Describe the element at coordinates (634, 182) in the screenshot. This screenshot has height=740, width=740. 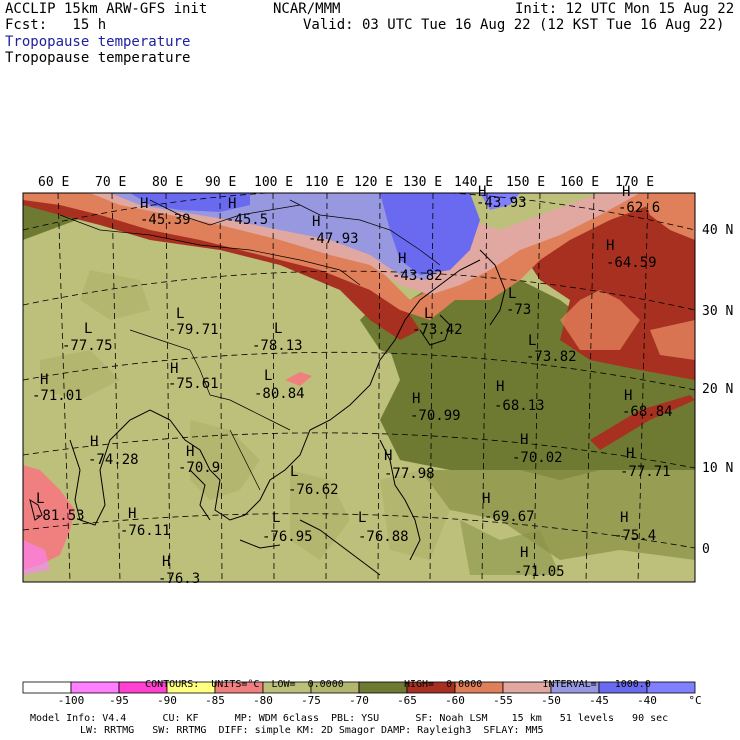
I see `lon-label: 170 E` at that location.